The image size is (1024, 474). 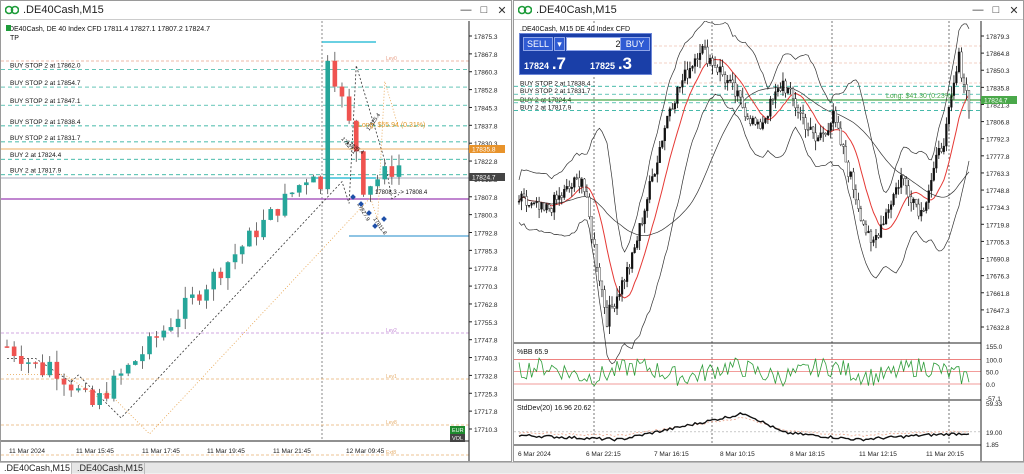 I want to click on left-titlebar: .DE40Cash,M15 — □ ✕, so click(x=256, y=10).